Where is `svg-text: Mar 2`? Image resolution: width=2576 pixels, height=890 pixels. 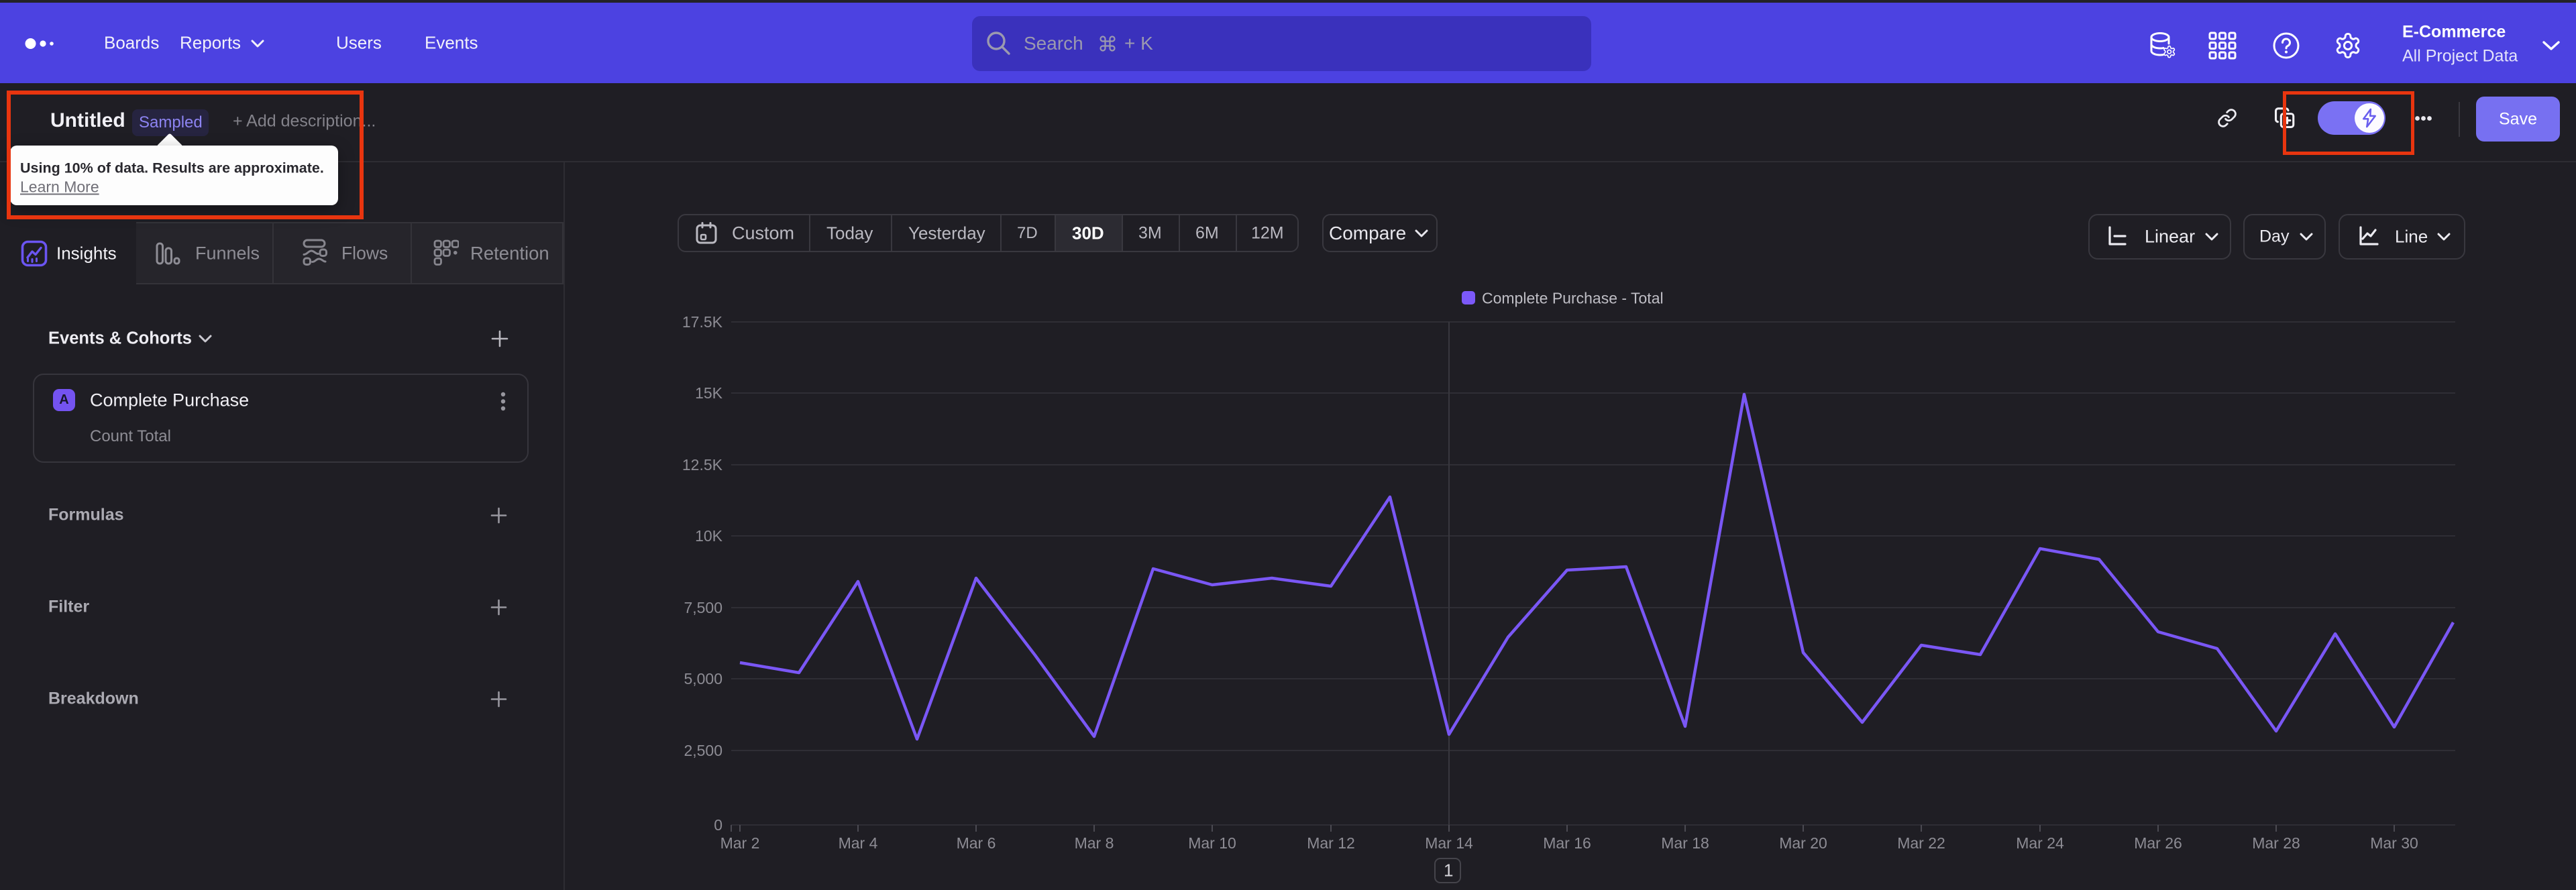 svg-text: Mar 2 is located at coordinates (740, 843).